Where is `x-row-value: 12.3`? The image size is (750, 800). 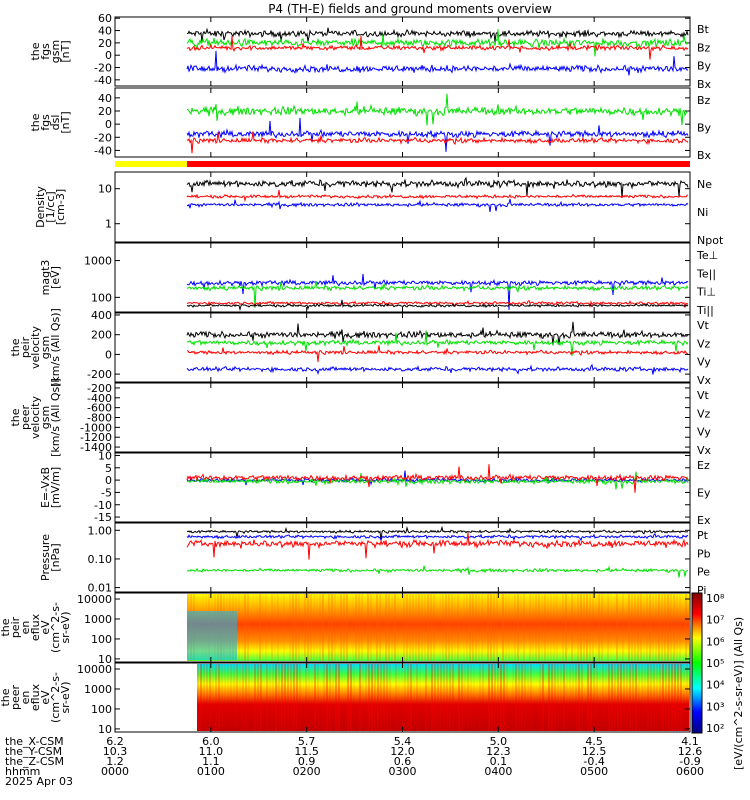
x-row-value: 12.3 is located at coordinates (498, 751).